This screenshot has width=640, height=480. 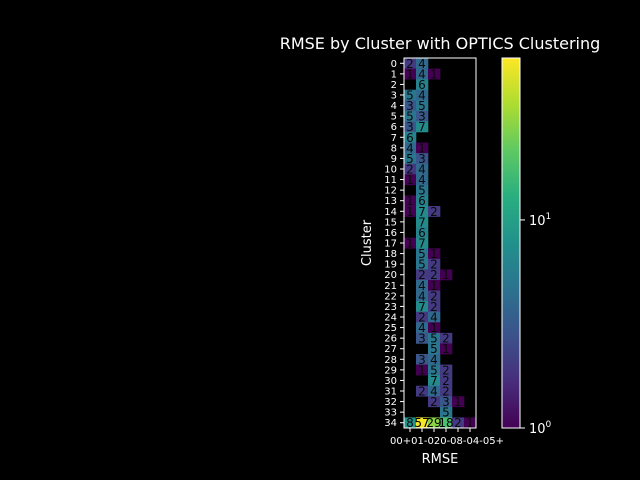 What do you see at coordinates (421, 423) in the screenshot?
I see `heatmap-cell-label: 57` at bounding box center [421, 423].